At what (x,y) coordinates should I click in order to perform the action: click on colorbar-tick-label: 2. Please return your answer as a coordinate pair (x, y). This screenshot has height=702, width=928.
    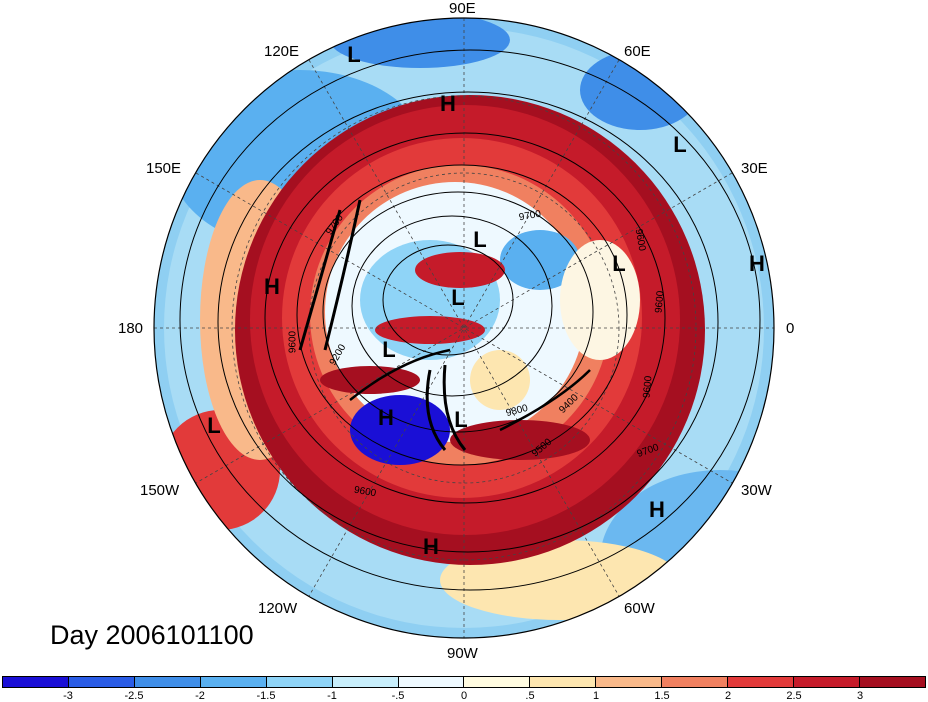
    Looking at the image, I should click on (728, 696).